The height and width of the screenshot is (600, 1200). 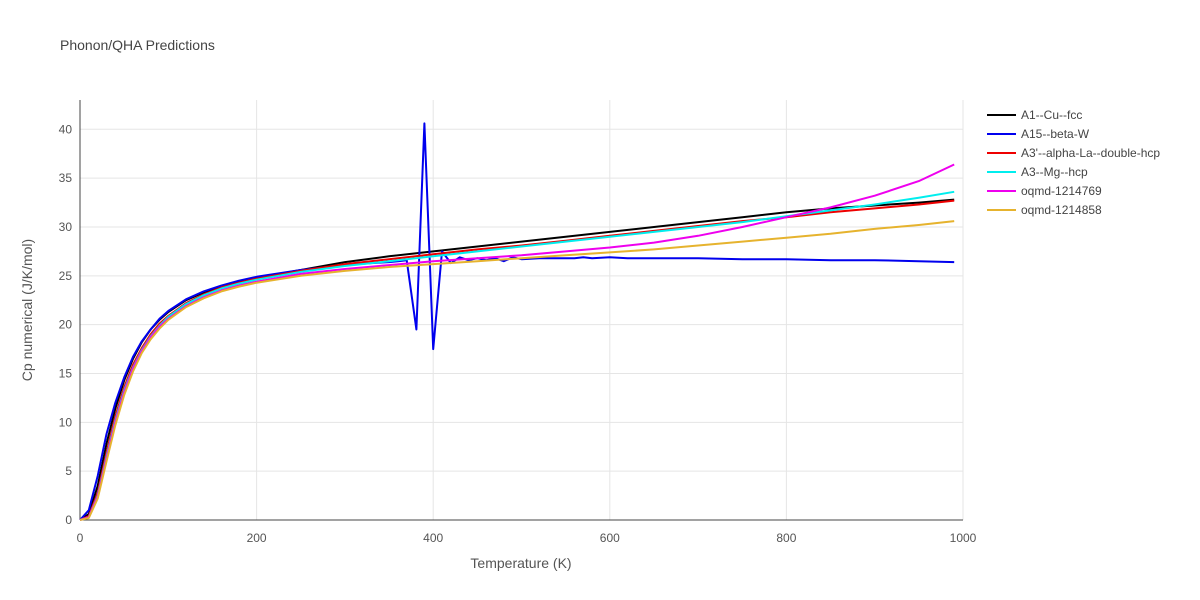 I want to click on x-tick-label: 0, so click(x=80, y=538).